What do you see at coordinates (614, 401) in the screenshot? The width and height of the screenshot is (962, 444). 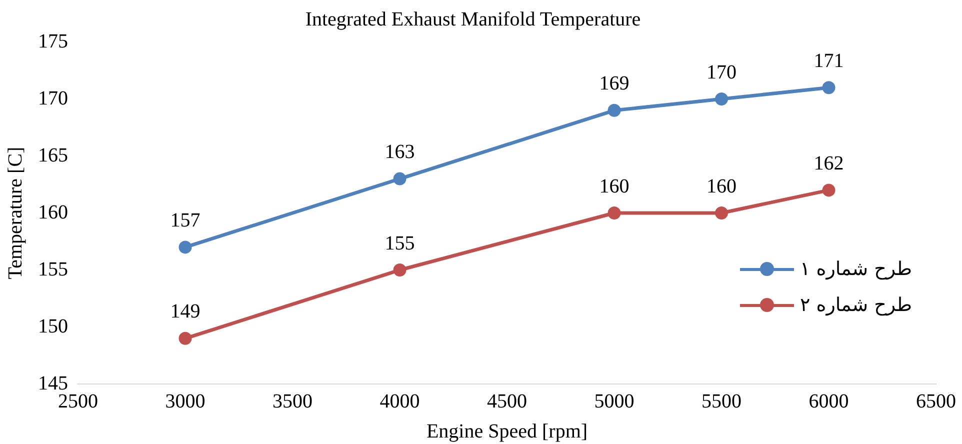 I see `x-tick-label: 5000` at bounding box center [614, 401].